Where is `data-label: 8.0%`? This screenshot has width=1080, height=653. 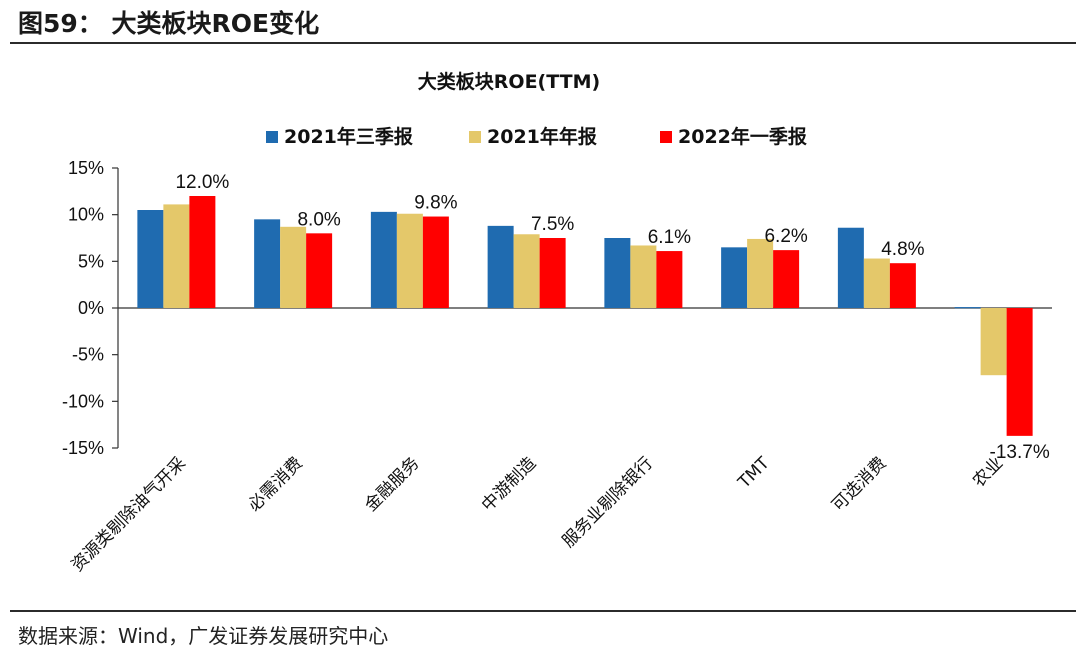
data-label: 8.0% is located at coordinates (318, 219).